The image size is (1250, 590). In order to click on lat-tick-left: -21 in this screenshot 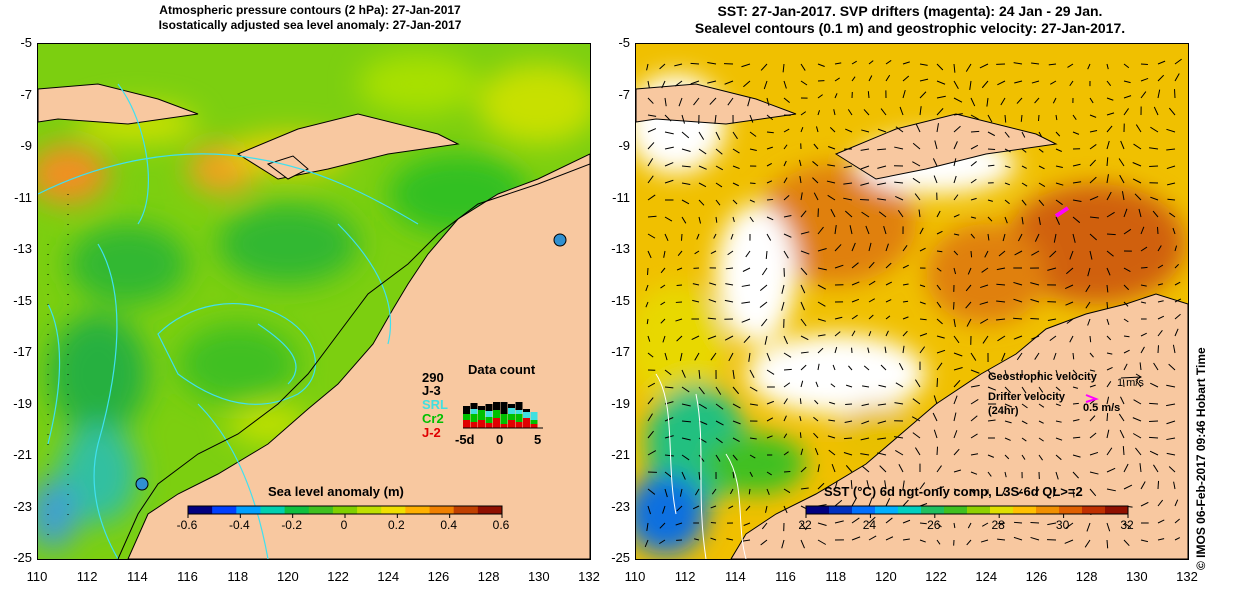, I will do `click(22, 454)`.